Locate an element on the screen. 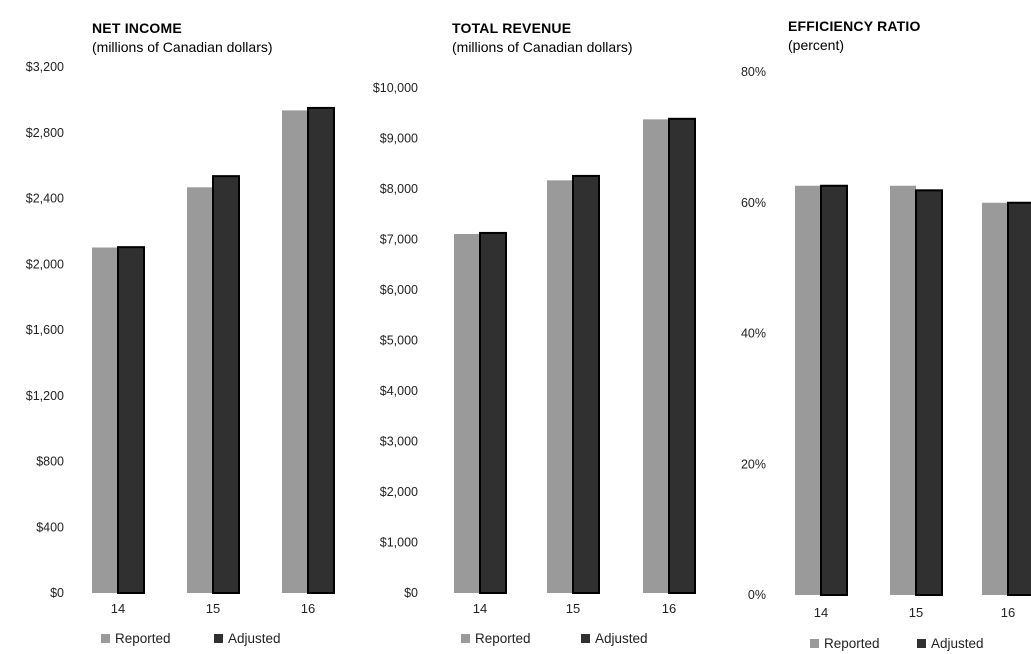 The height and width of the screenshot is (654, 1031). efficiency-ratio-y-tick-label: 0% is located at coordinates (757, 595).